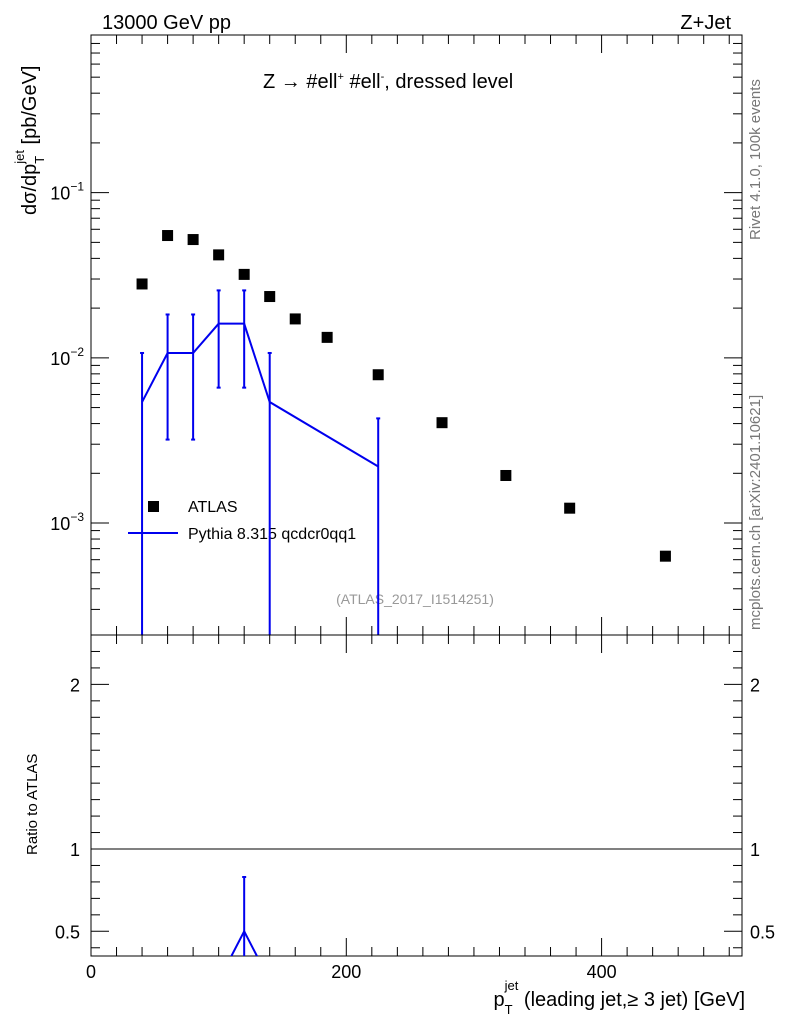 This screenshot has height=1024, width=786. Describe the element at coordinates (272, 534) in the screenshot. I see `legend-label-pythia: Pythia 8.315 qcdcr0qq1` at that location.